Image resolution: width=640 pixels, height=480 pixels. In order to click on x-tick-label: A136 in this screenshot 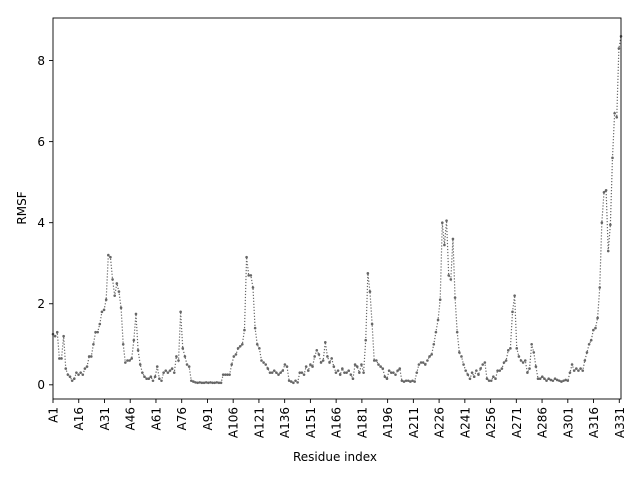, I will do `click(285, 422)`.